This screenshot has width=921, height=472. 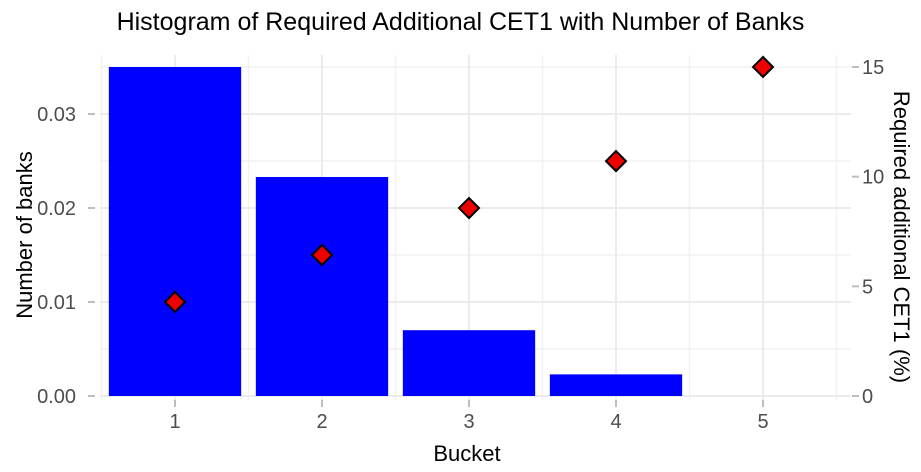 What do you see at coordinates (867, 287) in the screenshot?
I see `y-right-tick-label: 5` at bounding box center [867, 287].